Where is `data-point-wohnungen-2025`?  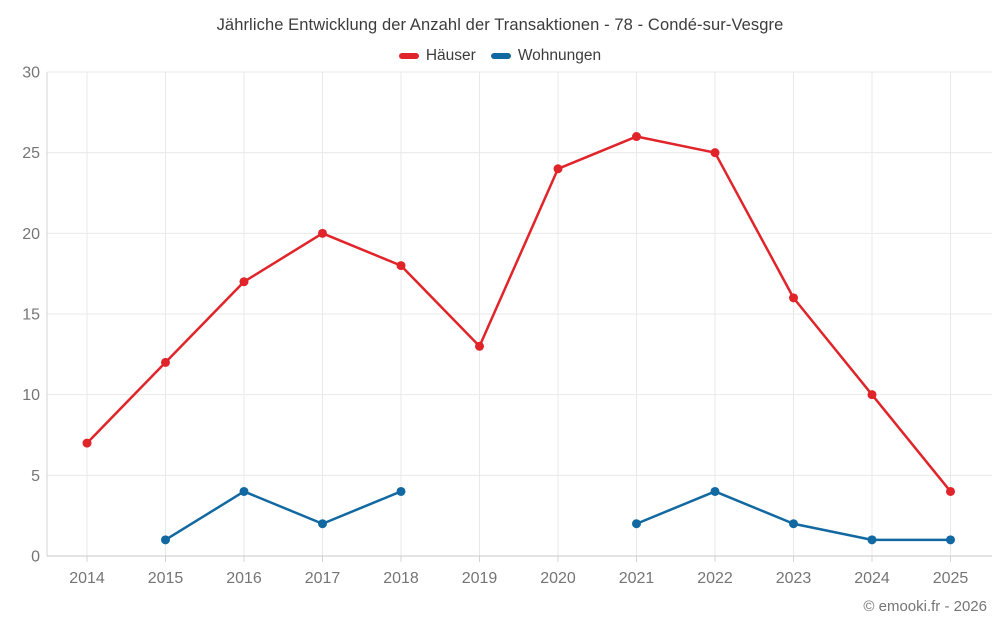 data-point-wohnungen-2025 is located at coordinates (950, 540).